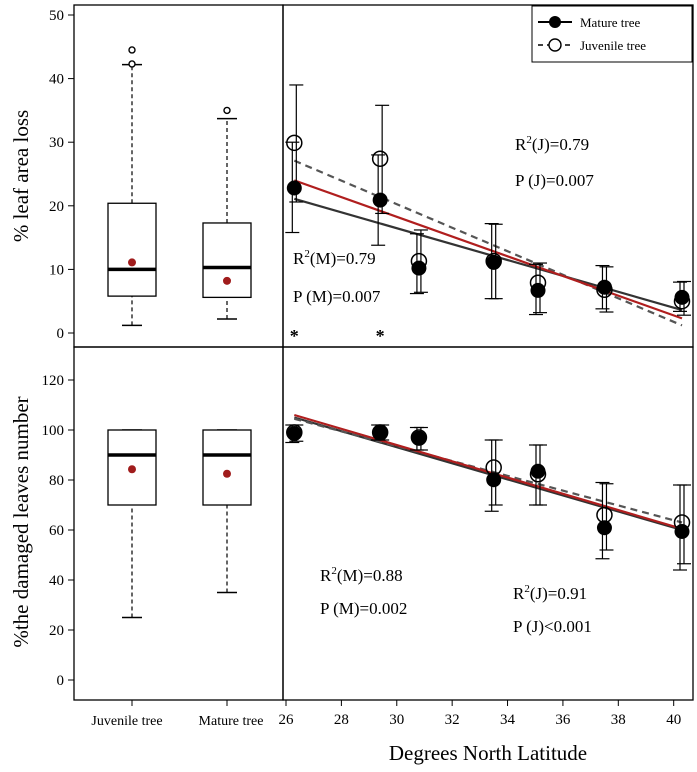  I want to click on annotation-r2-juvenile-bottom: R2(J)=0.91, so click(550, 593).